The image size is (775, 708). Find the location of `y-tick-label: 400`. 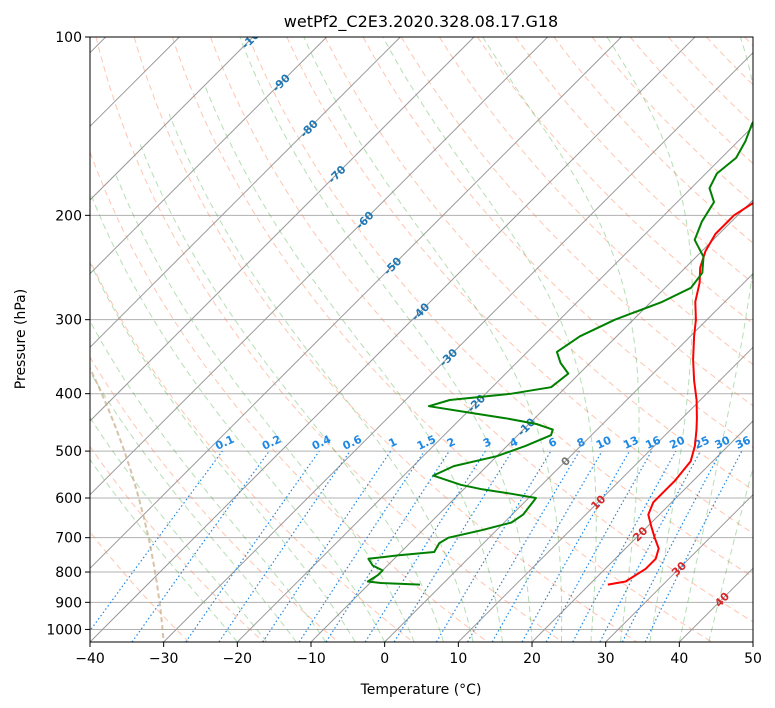

y-tick-label: 400 is located at coordinates (68, 395).